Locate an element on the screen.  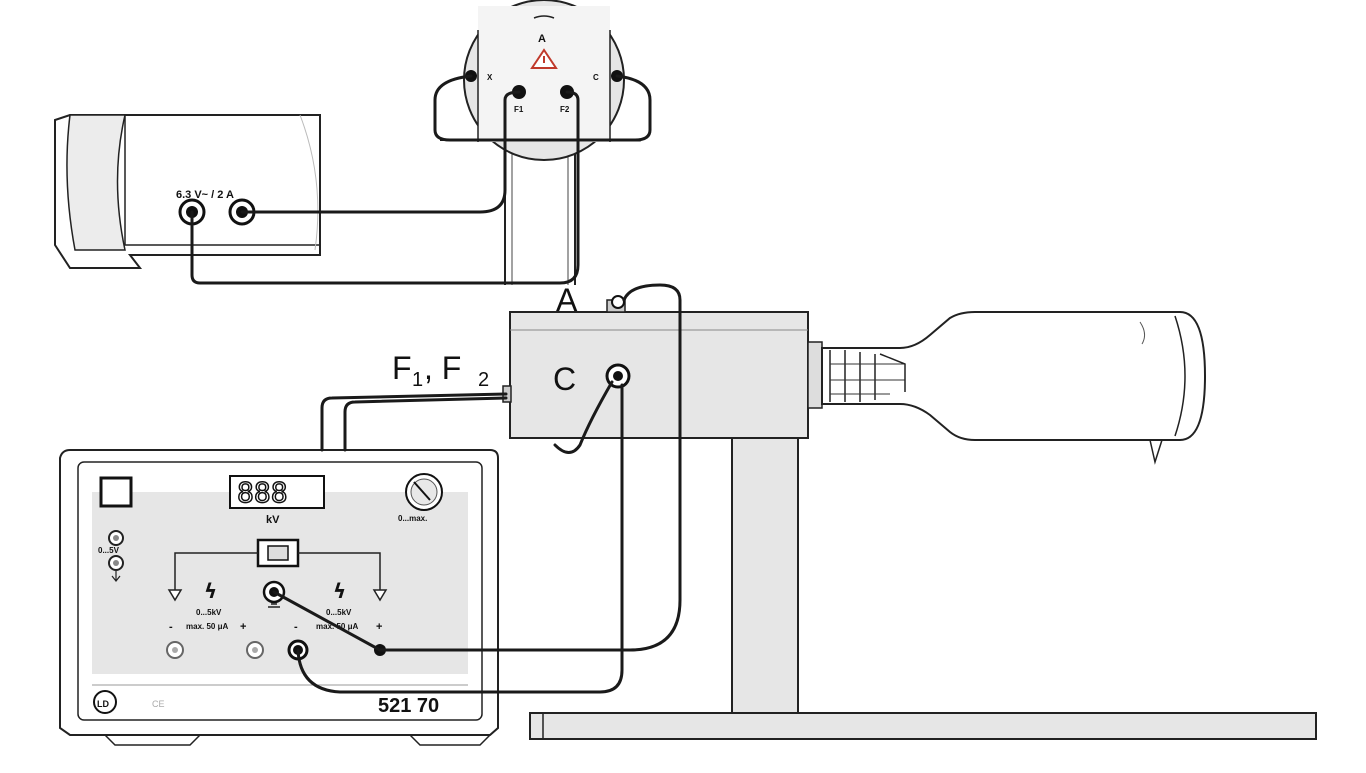
svg-text: 1 is located at coordinates (417, 380).